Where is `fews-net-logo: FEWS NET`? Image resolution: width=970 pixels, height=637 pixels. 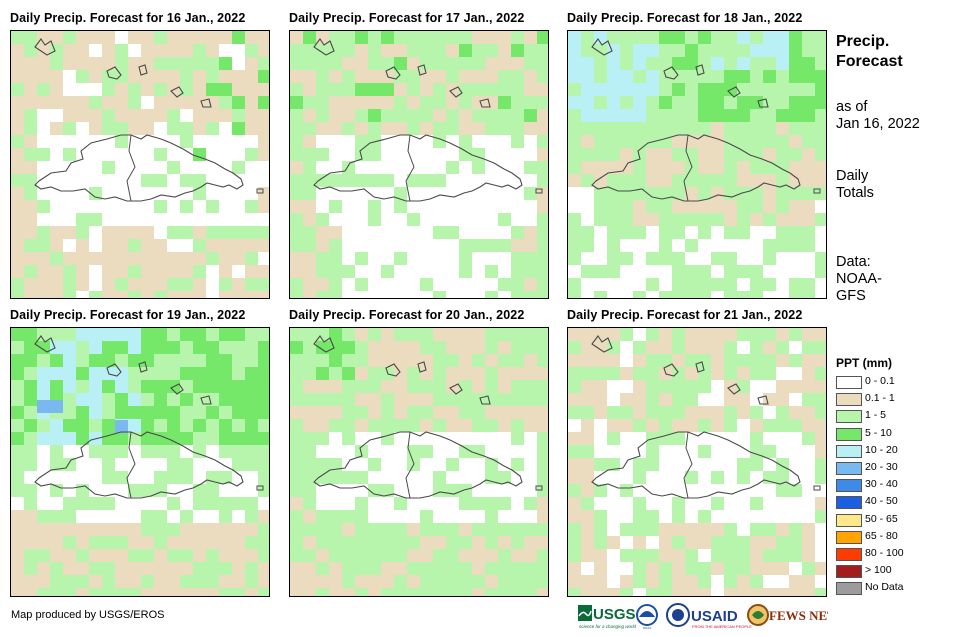 fews-net-logo: FEWS NET is located at coordinates (791, 615).